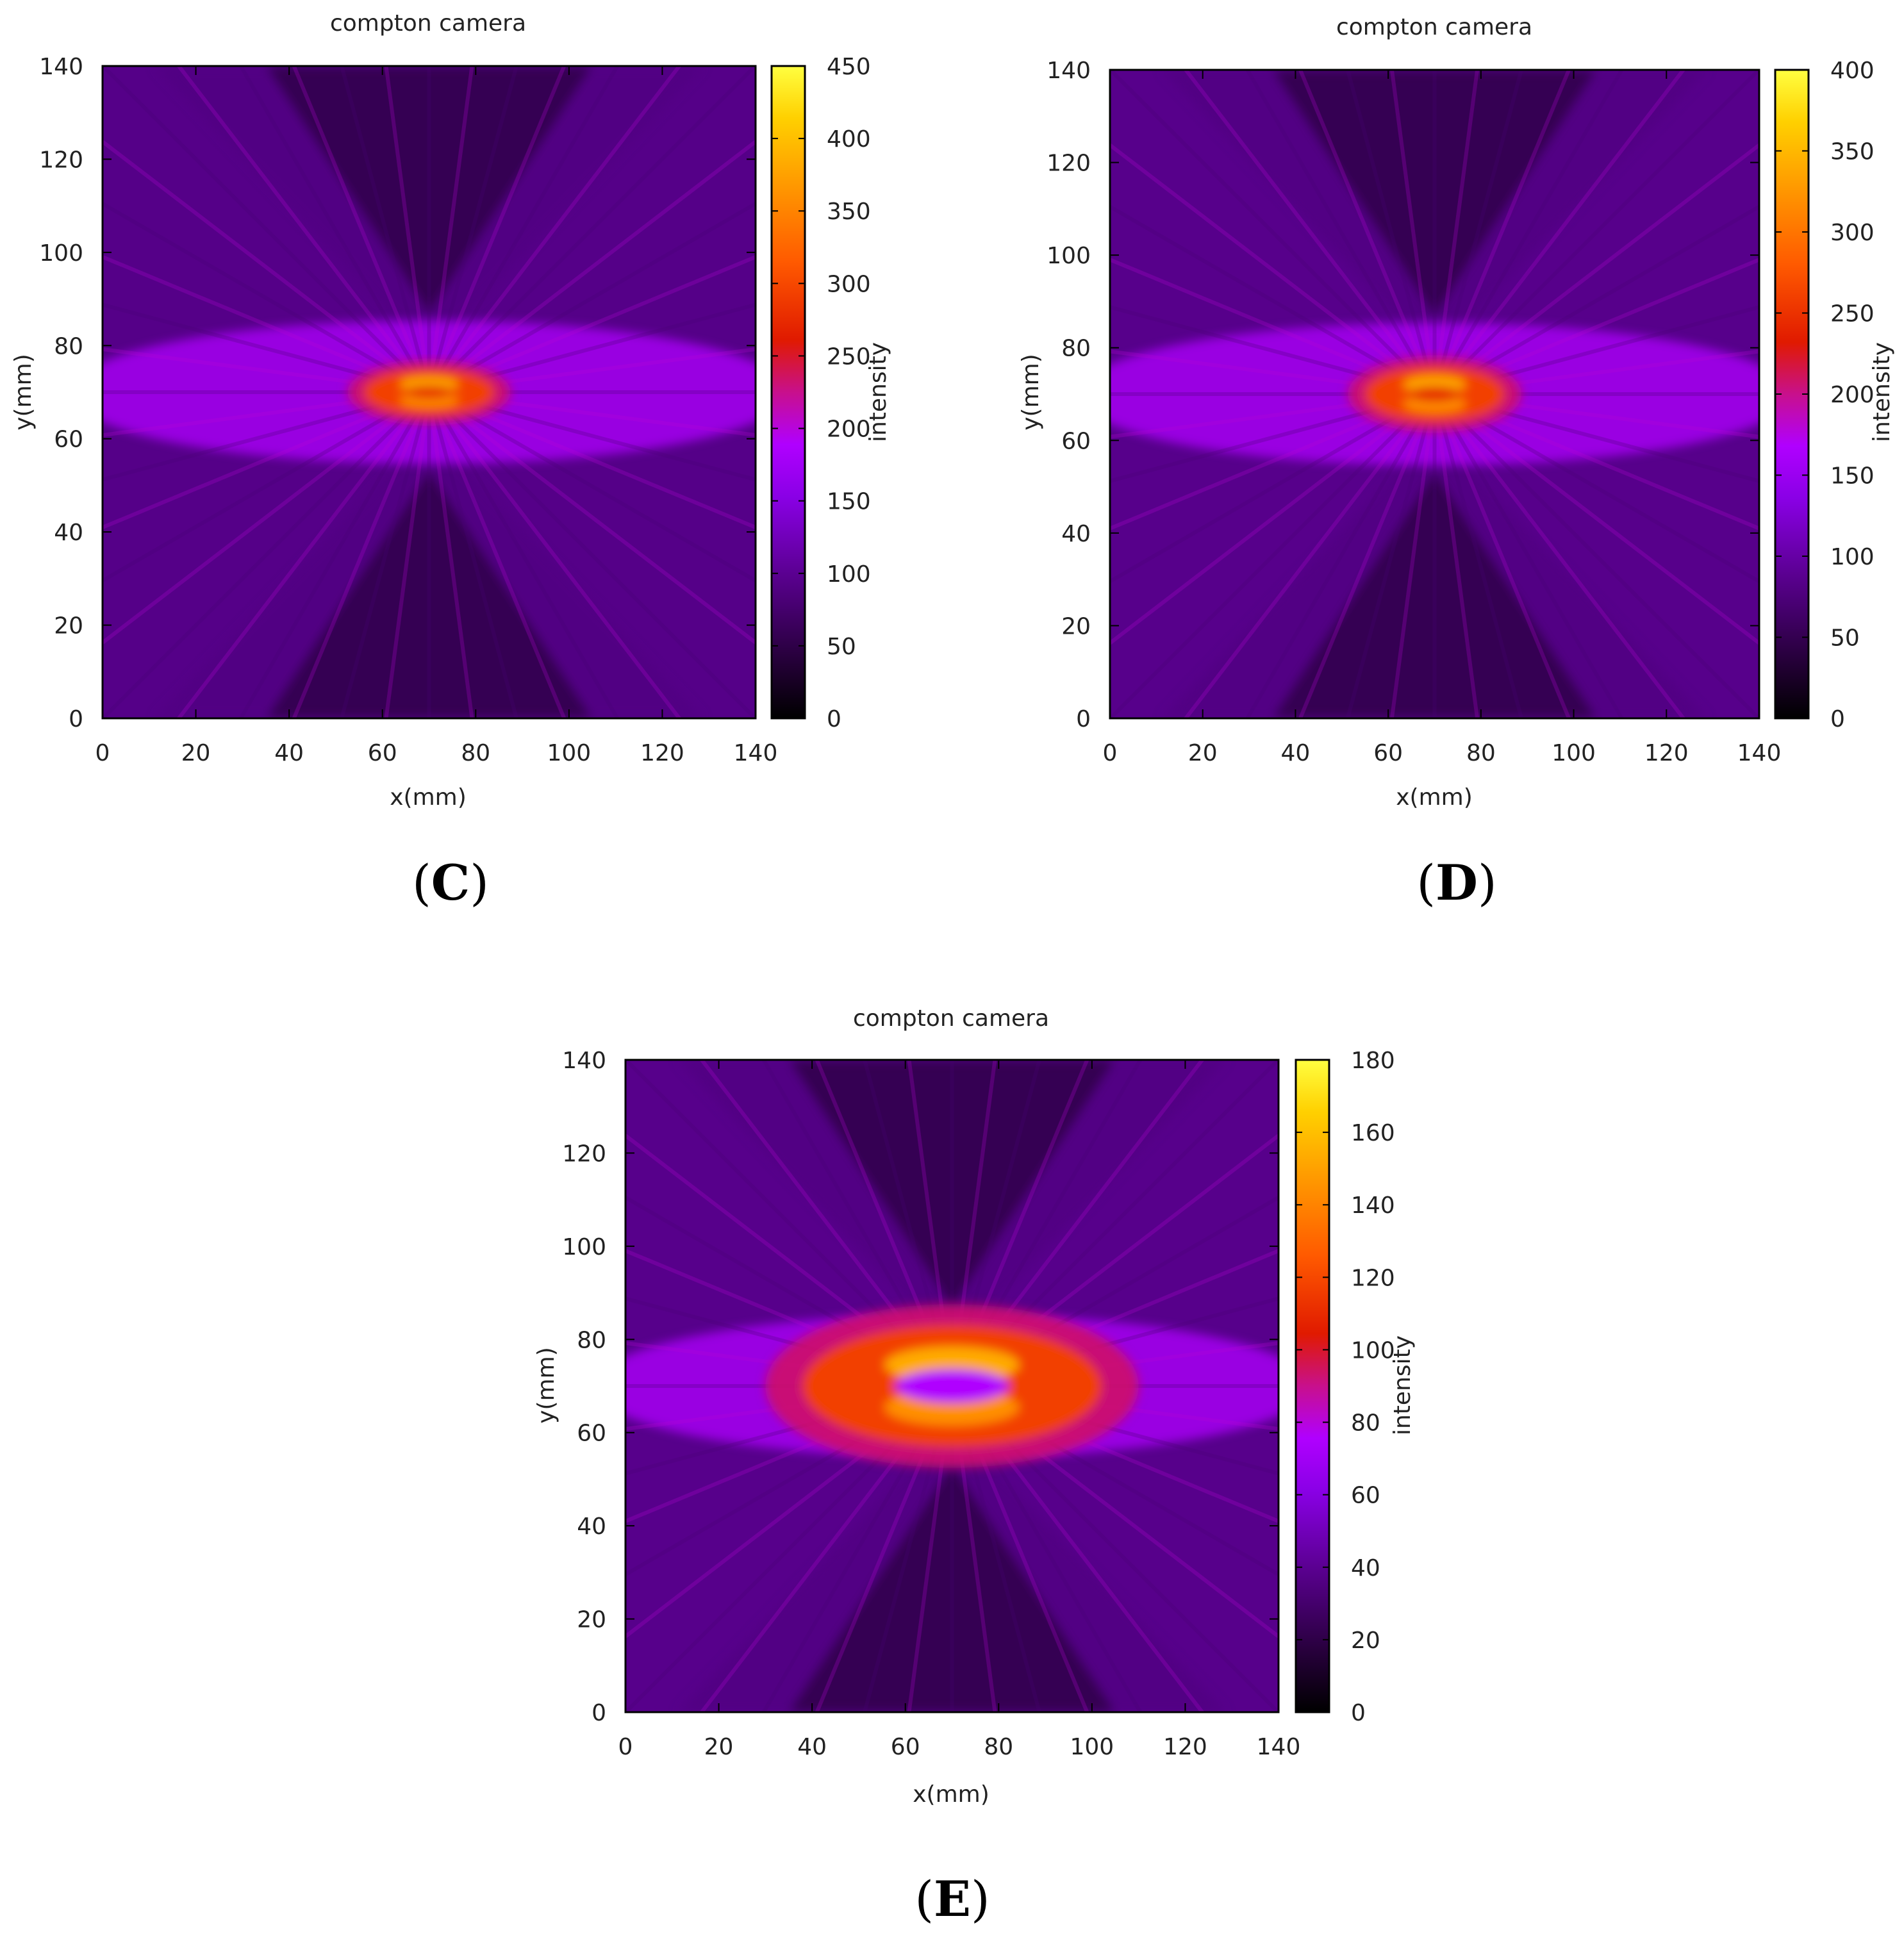 The image size is (1904, 1939). What do you see at coordinates (450, 882) in the screenshot?
I see `panel-label-c: (C)` at bounding box center [450, 882].